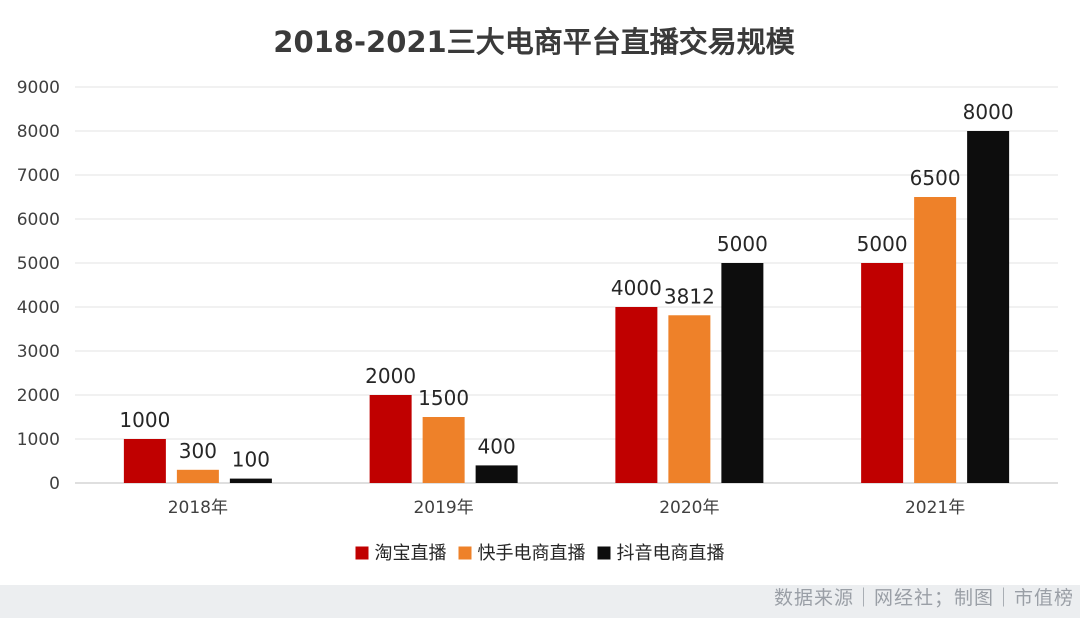  What do you see at coordinates (923, 598) in the screenshot?
I see `source-note: 数据来源｜网经社；制图｜市值榜` at bounding box center [923, 598].